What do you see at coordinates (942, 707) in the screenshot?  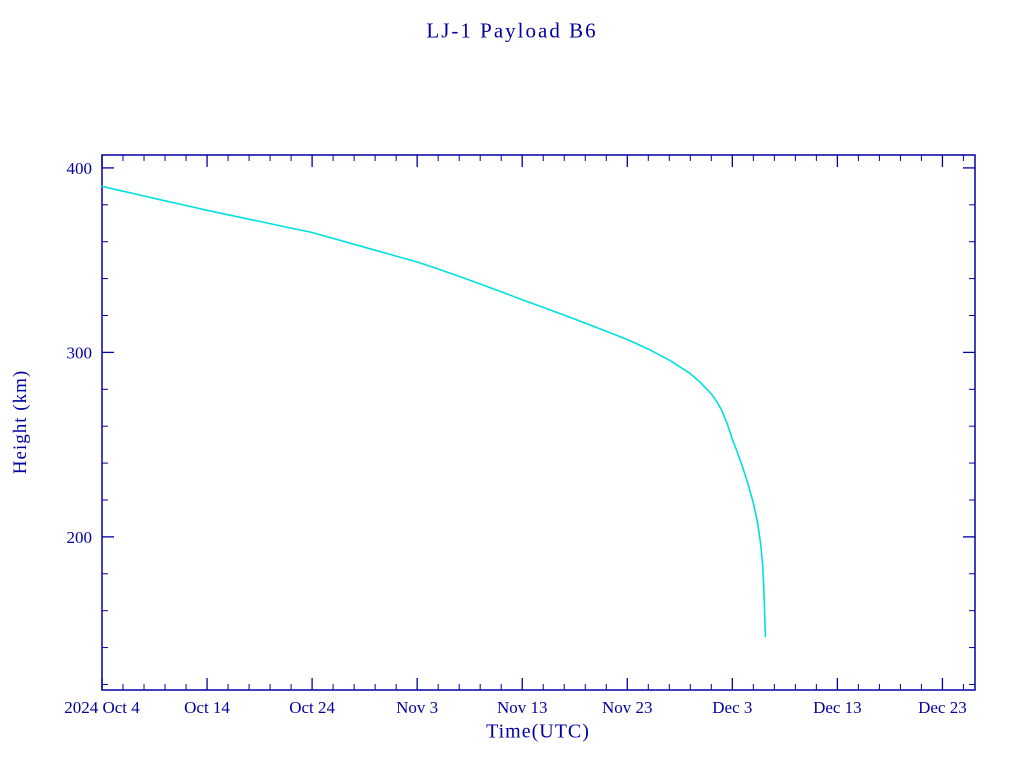 I see `x-tick-label: Dec 23` at bounding box center [942, 707].